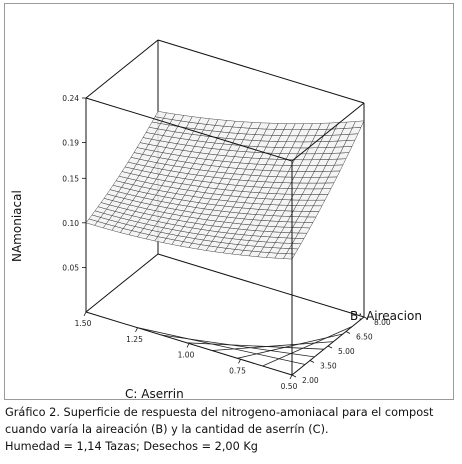 Image resolution: width=462 pixels, height=464 pixels. Describe the element at coordinates (189, 129) in the screenshot. I see `box-edge-top-front-left` at that location.